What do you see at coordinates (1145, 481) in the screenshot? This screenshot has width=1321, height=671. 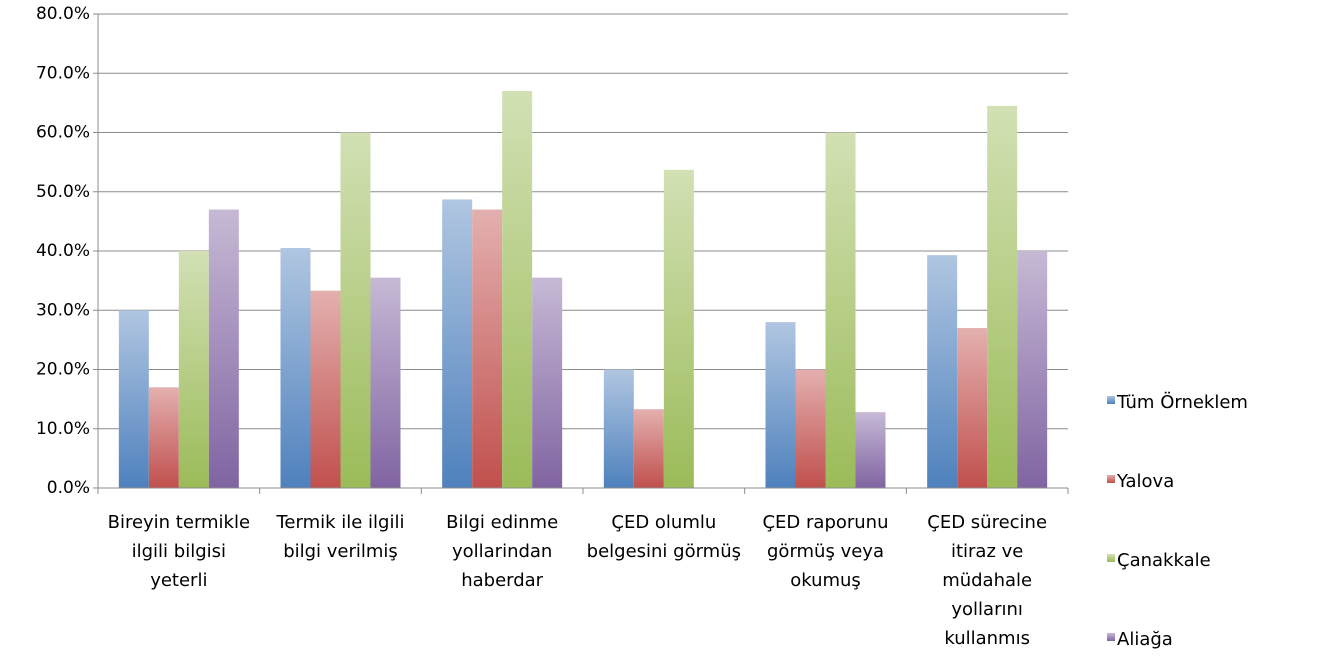 I see `legend-label: Yalova` at bounding box center [1145, 481].